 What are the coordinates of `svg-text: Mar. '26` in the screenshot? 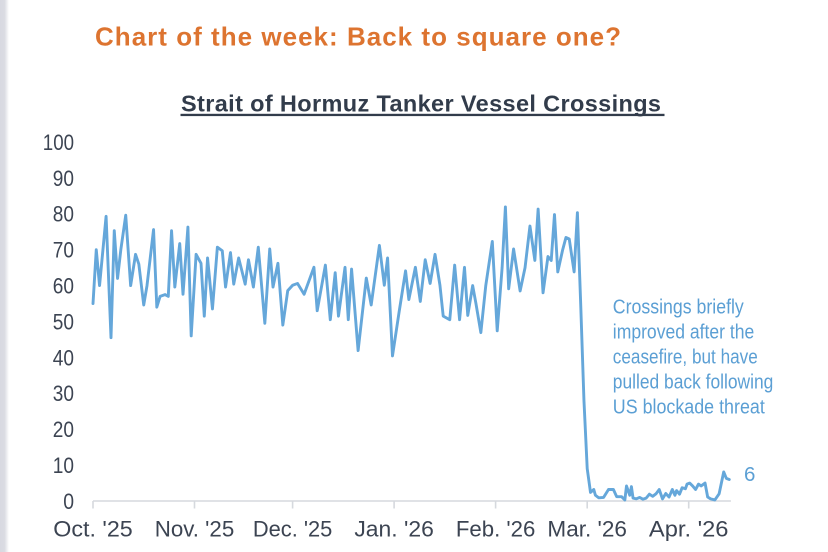 It's located at (587, 529).